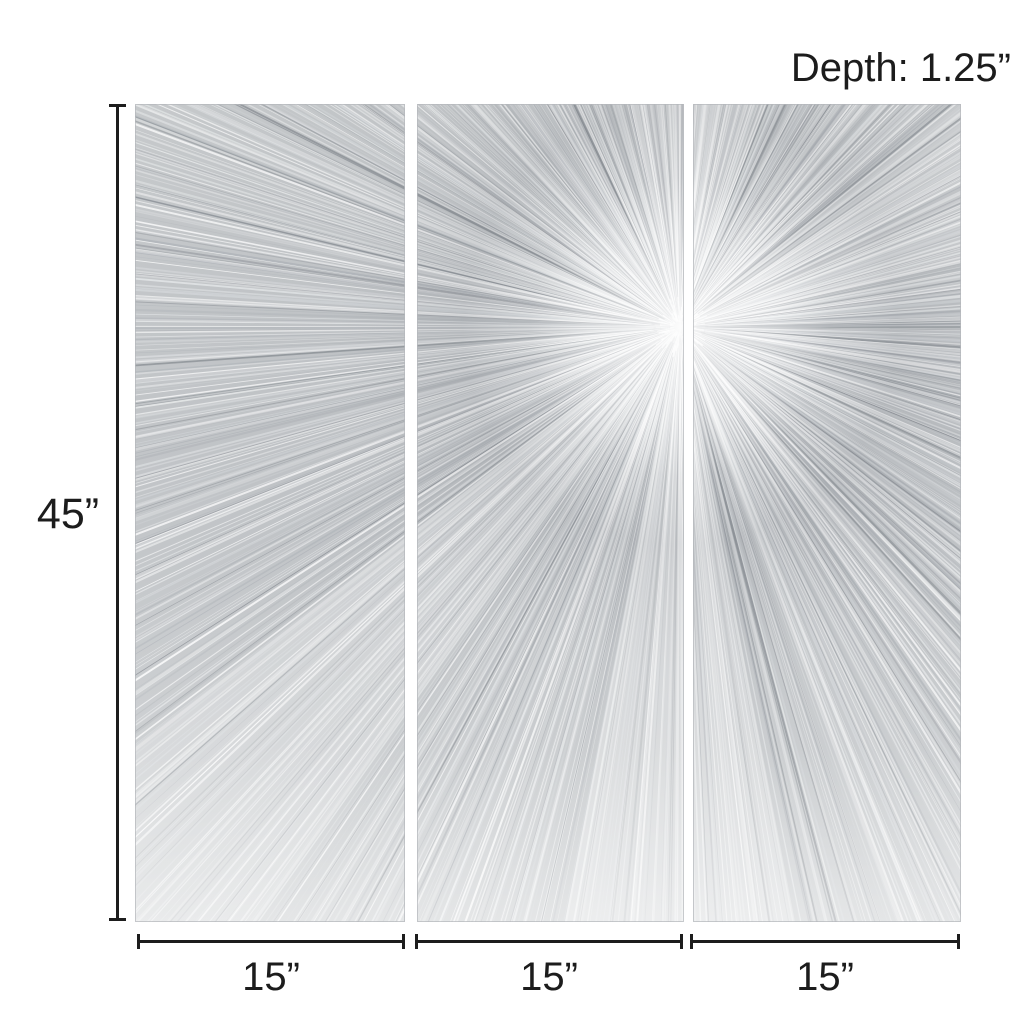 This screenshot has width=1024, height=1024. Describe the element at coordinates (117, 512) in the screenshot. I see `height-dimension-line` at that location.